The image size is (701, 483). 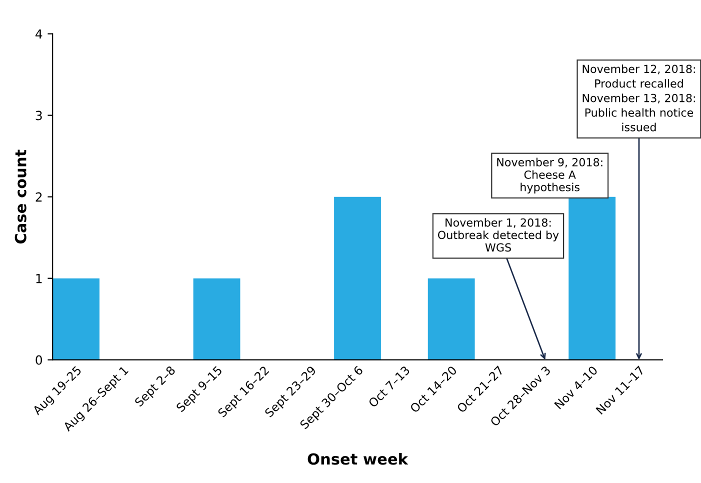 What do you see at coordinates (39, 360) in the screenshot?
I see `y-tick-label: 0` at bounding box center [39, 360].